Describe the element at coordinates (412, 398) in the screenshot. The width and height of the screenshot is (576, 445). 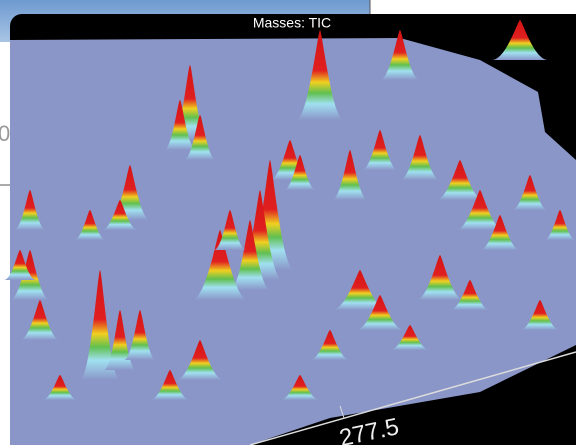
I see `axis-line` at that location.